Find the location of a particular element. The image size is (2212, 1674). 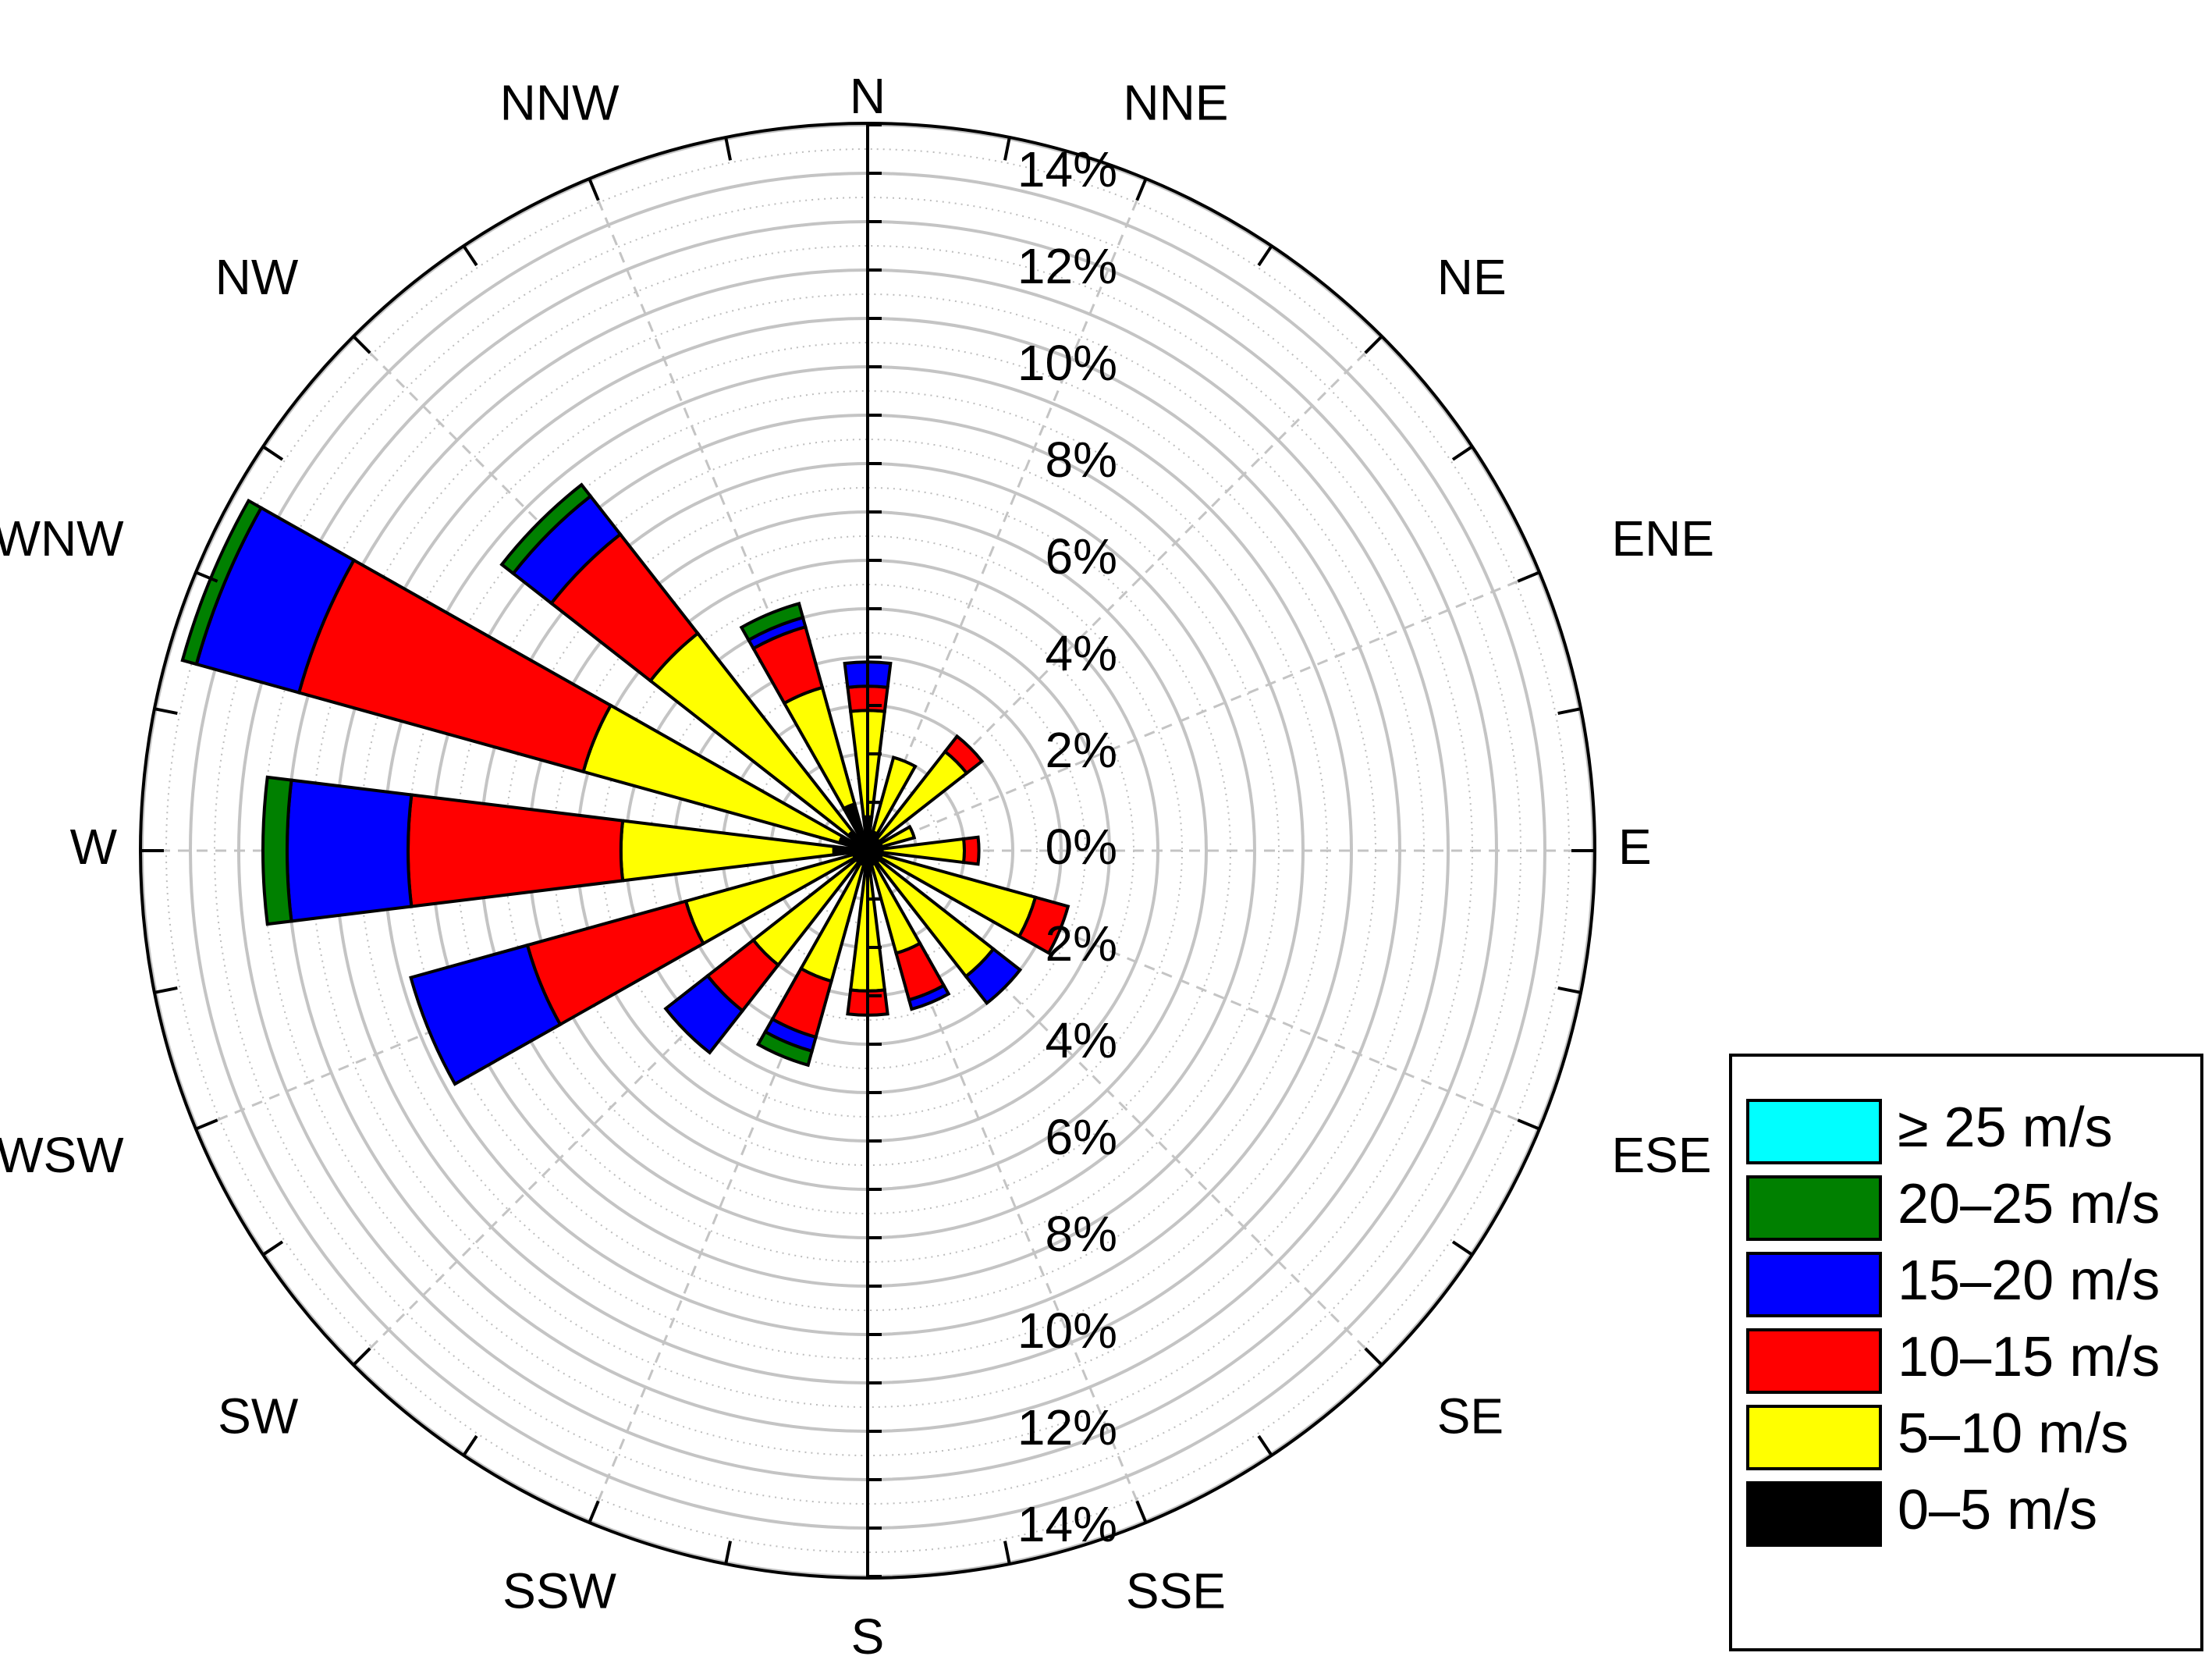

direction-label-s: S is located at coordinates (868, 1637).